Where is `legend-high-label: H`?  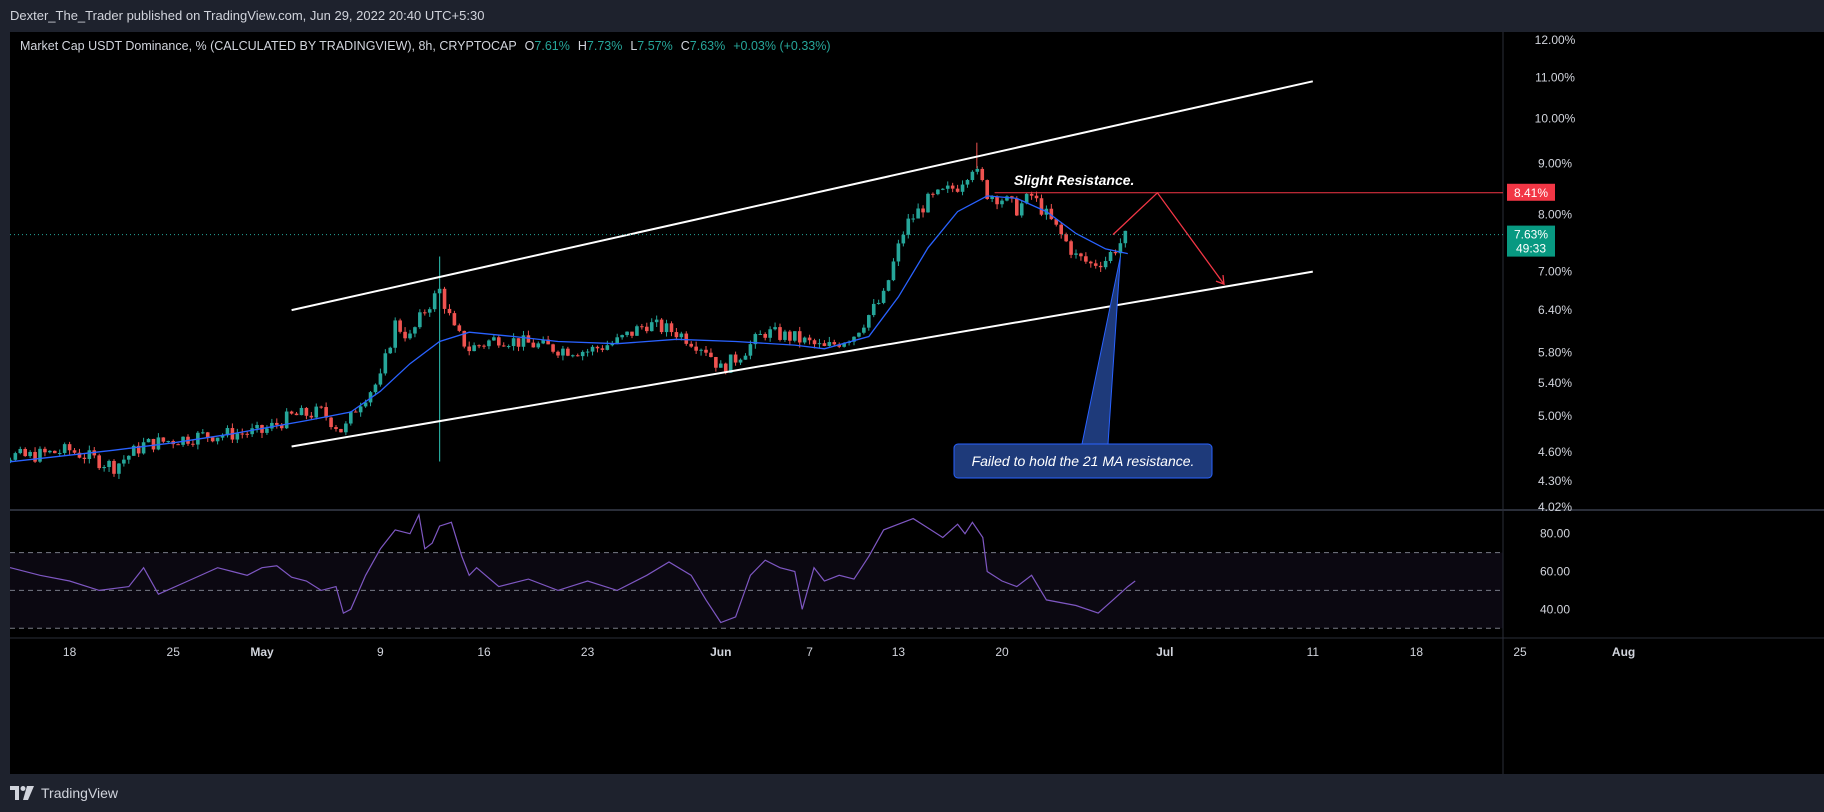 legend-high-label: H is located at coordinates (582, 46).